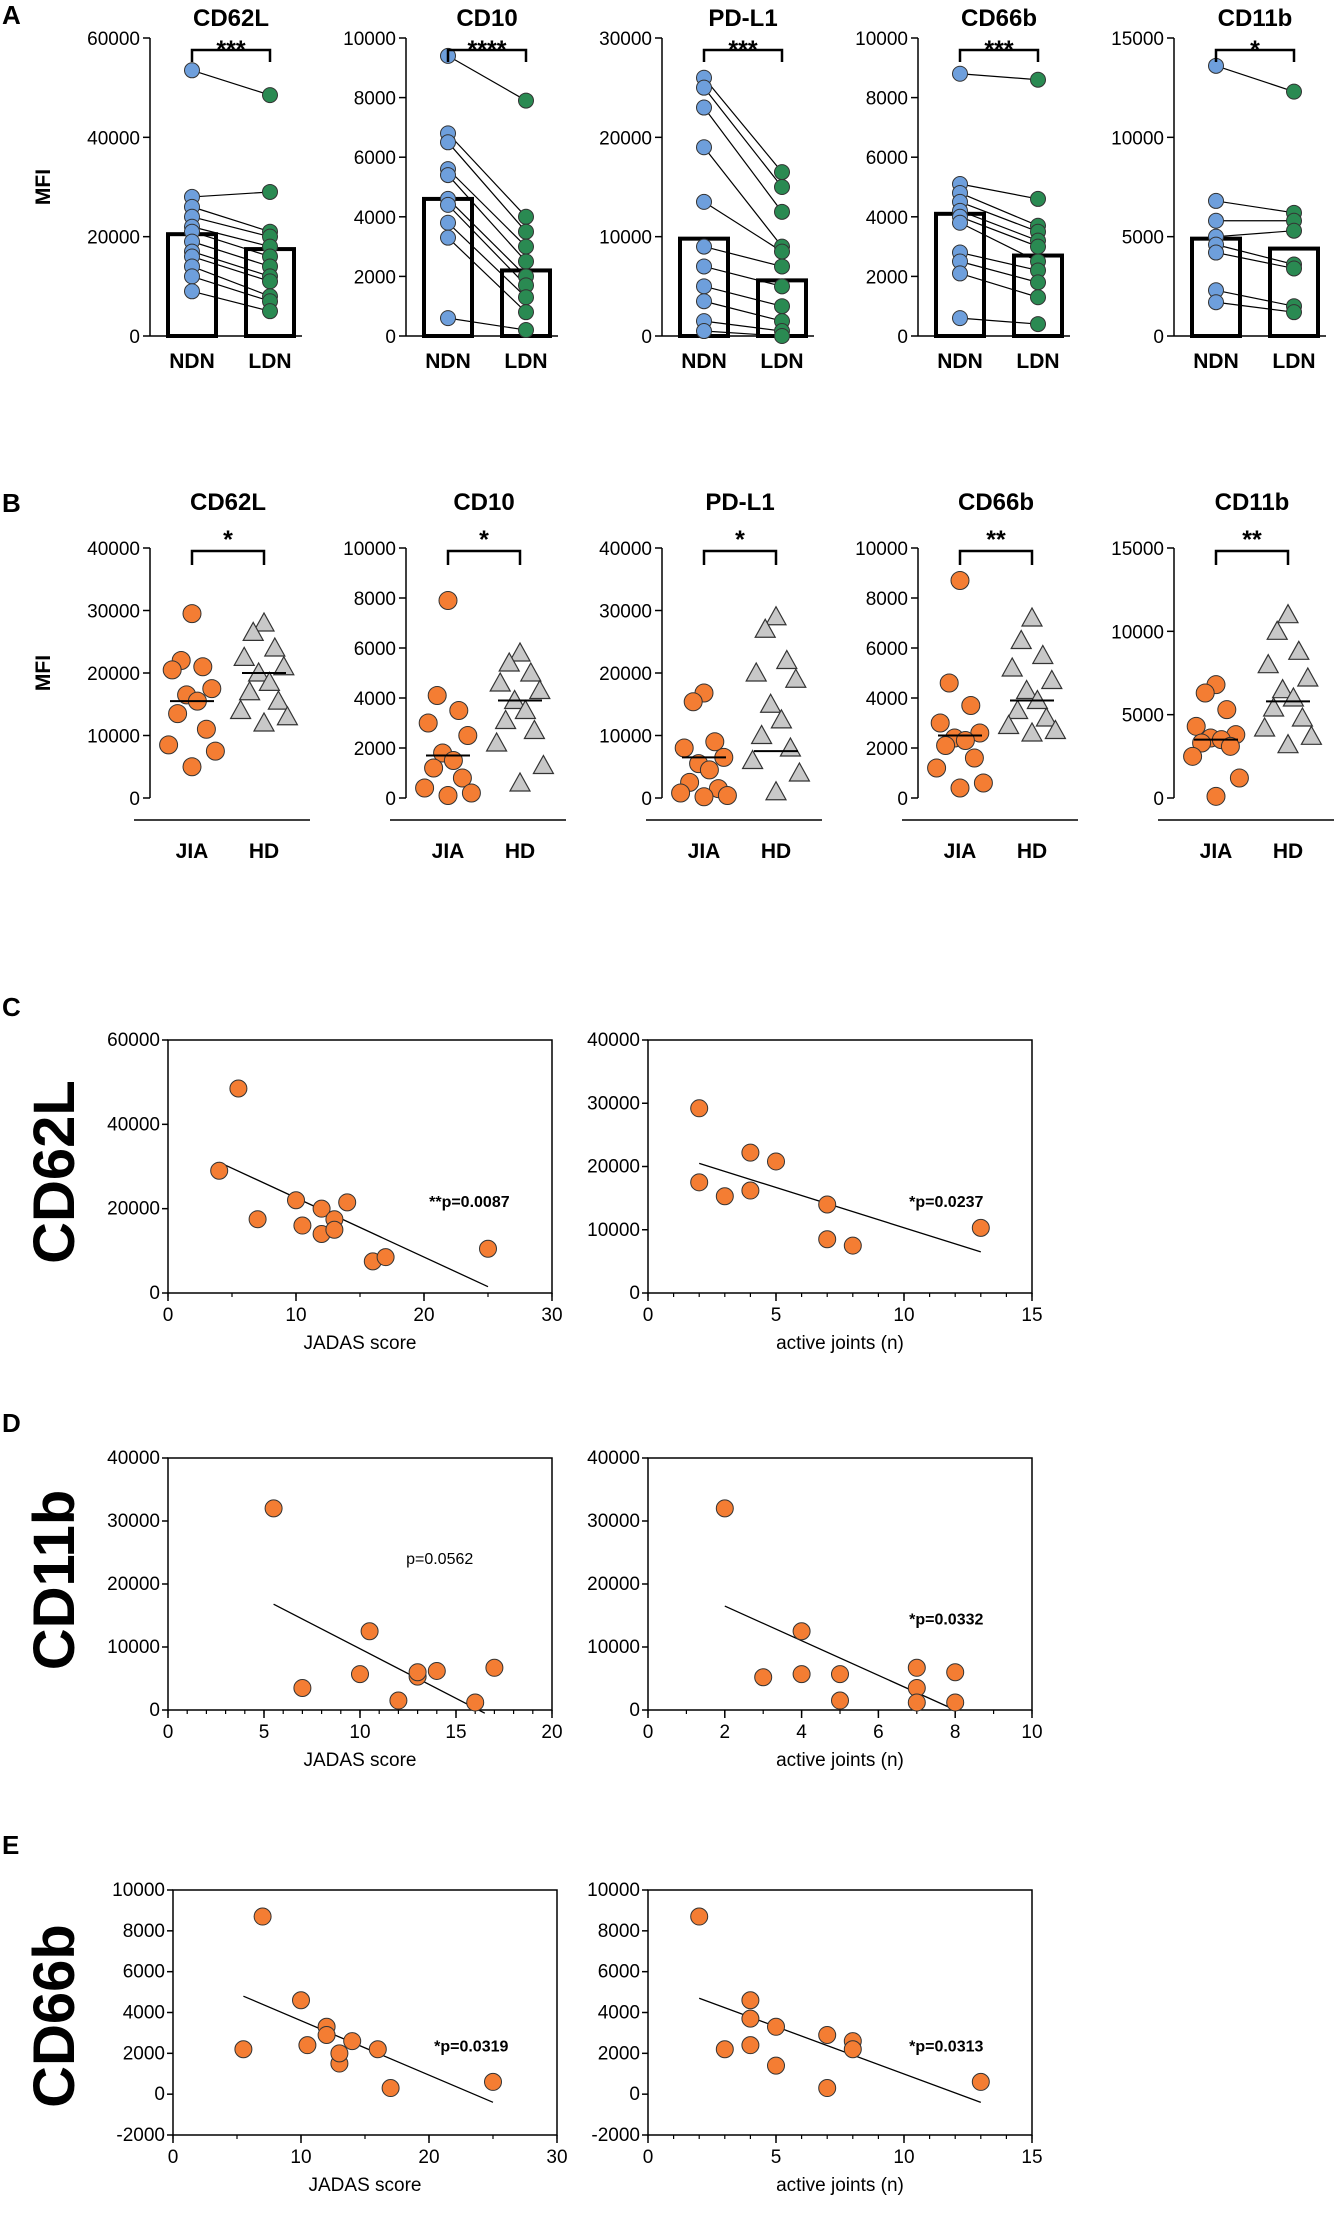 The image size is (1344, 2216). What do you see at coordinates (365, 2185) in the screenshot?
I see `x-axis-label: JADAS score` at bounding box center [365, 2185].